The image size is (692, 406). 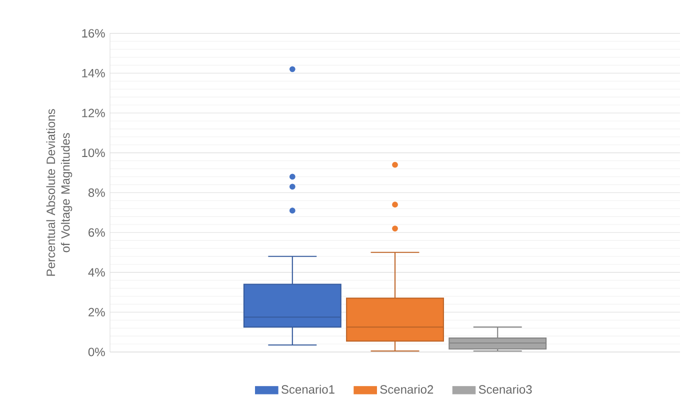 What do you see at coordinates (96, 272) in the screenshot?
I see `y-tick-label: 4%` at bounding box center [96, 272].